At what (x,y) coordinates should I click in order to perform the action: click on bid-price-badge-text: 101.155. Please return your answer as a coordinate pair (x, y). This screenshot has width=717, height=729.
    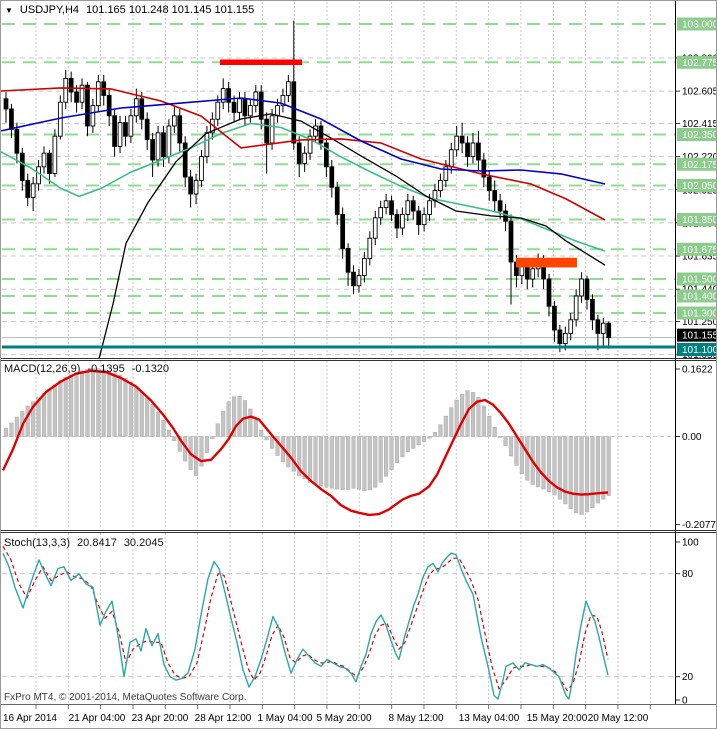
    Looking at the image, I should click on (699, 336).